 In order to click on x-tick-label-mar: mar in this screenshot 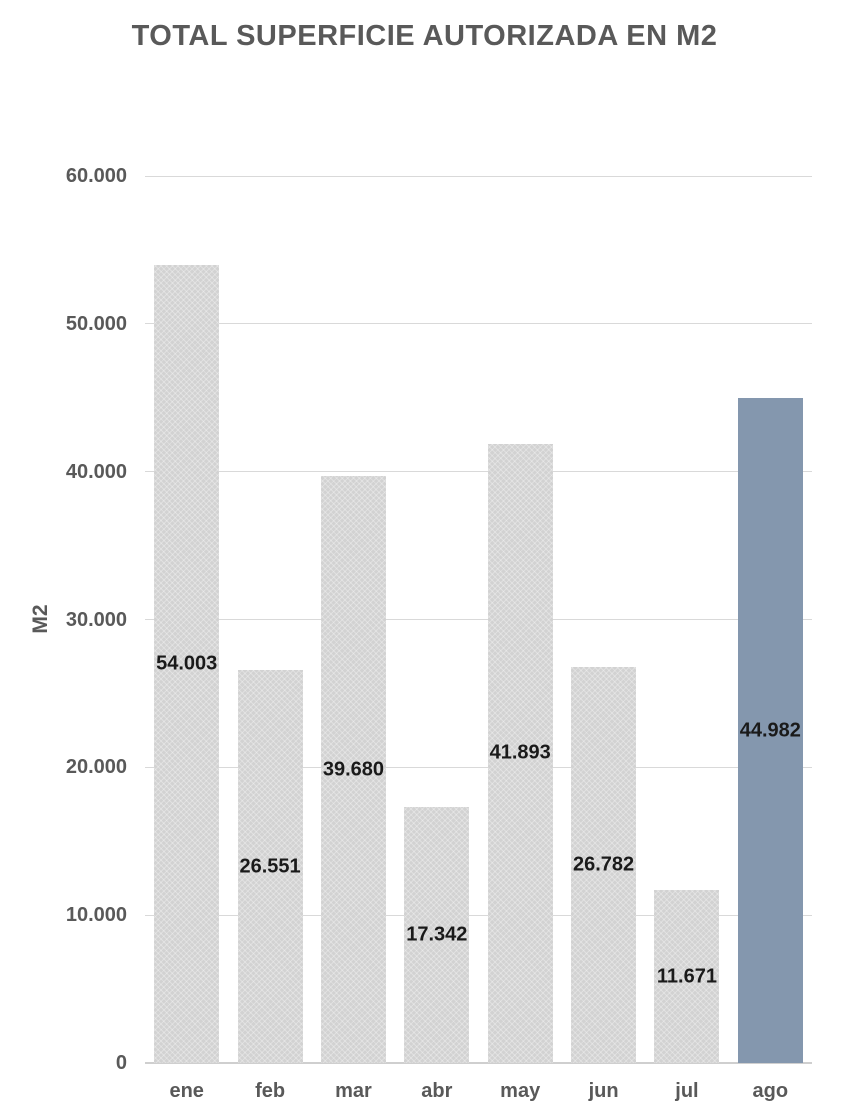, I will do `click(353, 1091)`.